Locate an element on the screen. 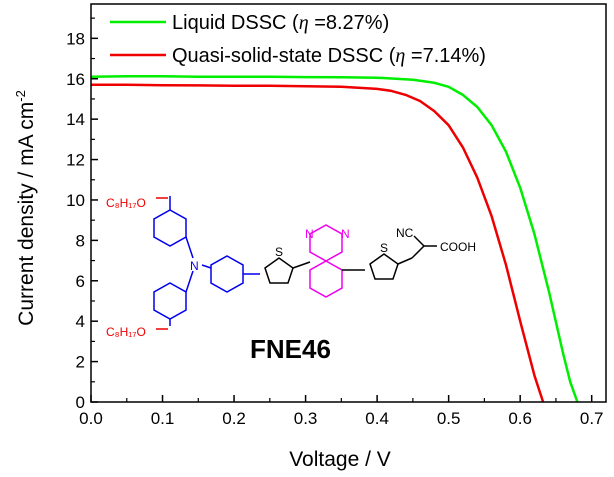  phenyl-ring-top is located at coordinates (170, 228).